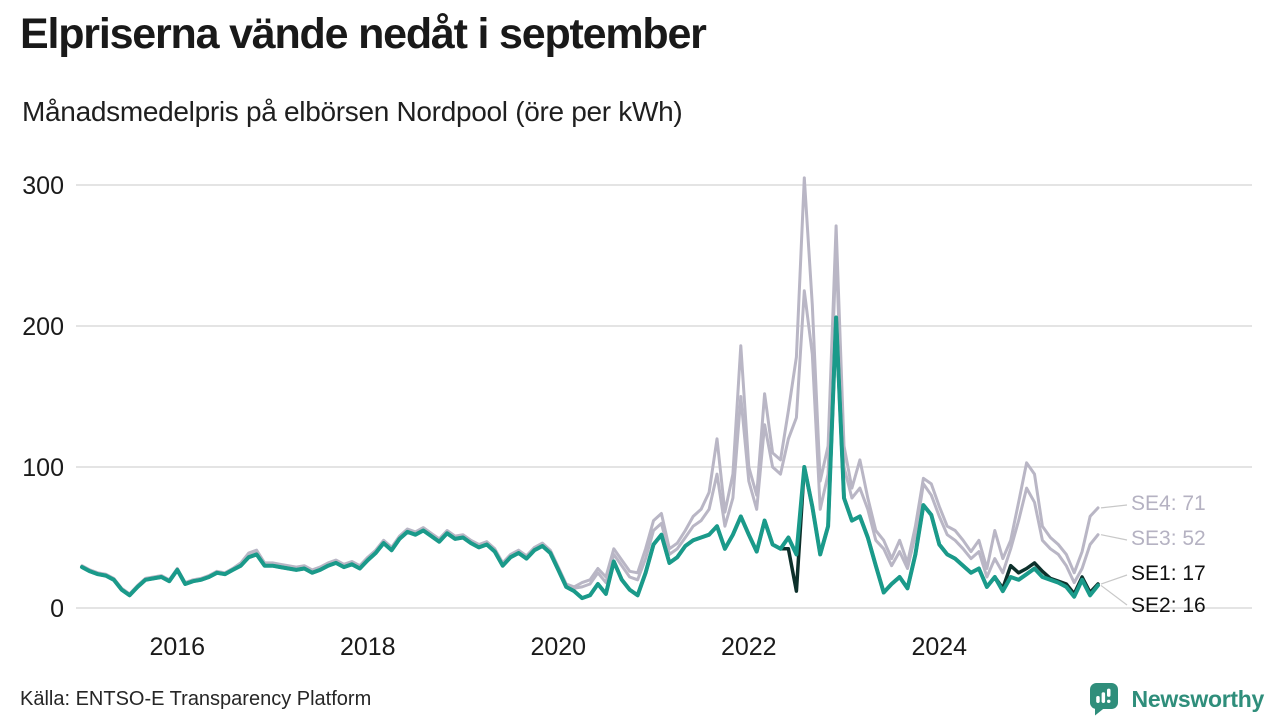 This screenshot has height=720, width=1280. What do you see at coordinates (1168, 573) in the screenshot?
I see `series-label-se1: SE1: 17` at bounding box center [1168, 573].